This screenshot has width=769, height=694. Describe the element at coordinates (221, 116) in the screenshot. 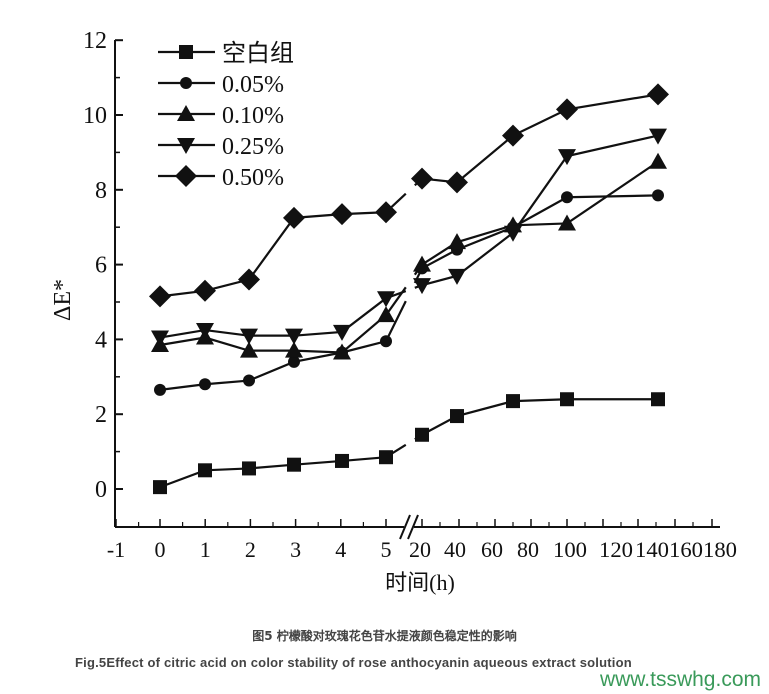

I see `legend-item: 0.10%` at that location.